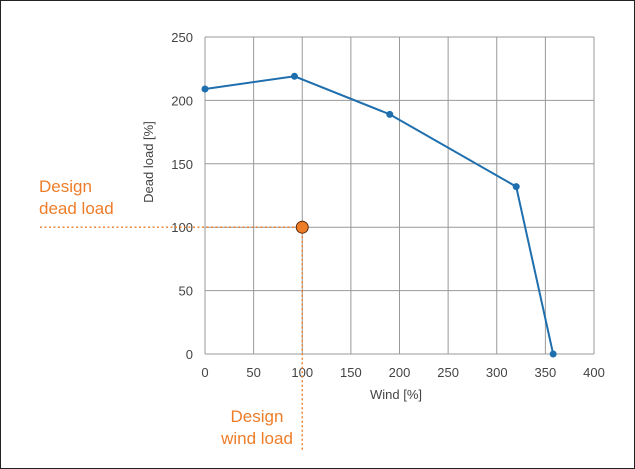 The image size is (635, 469). What do you see at coordinates (182, 100) in the screenshot?
I see `y-tick-label: 200` at bounding box center [182, 100].